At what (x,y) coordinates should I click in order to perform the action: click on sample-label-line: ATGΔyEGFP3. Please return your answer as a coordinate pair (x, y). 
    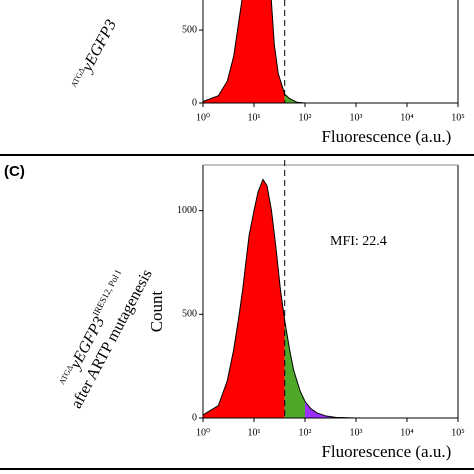
    Looking at the image, I should click on (94, 55).